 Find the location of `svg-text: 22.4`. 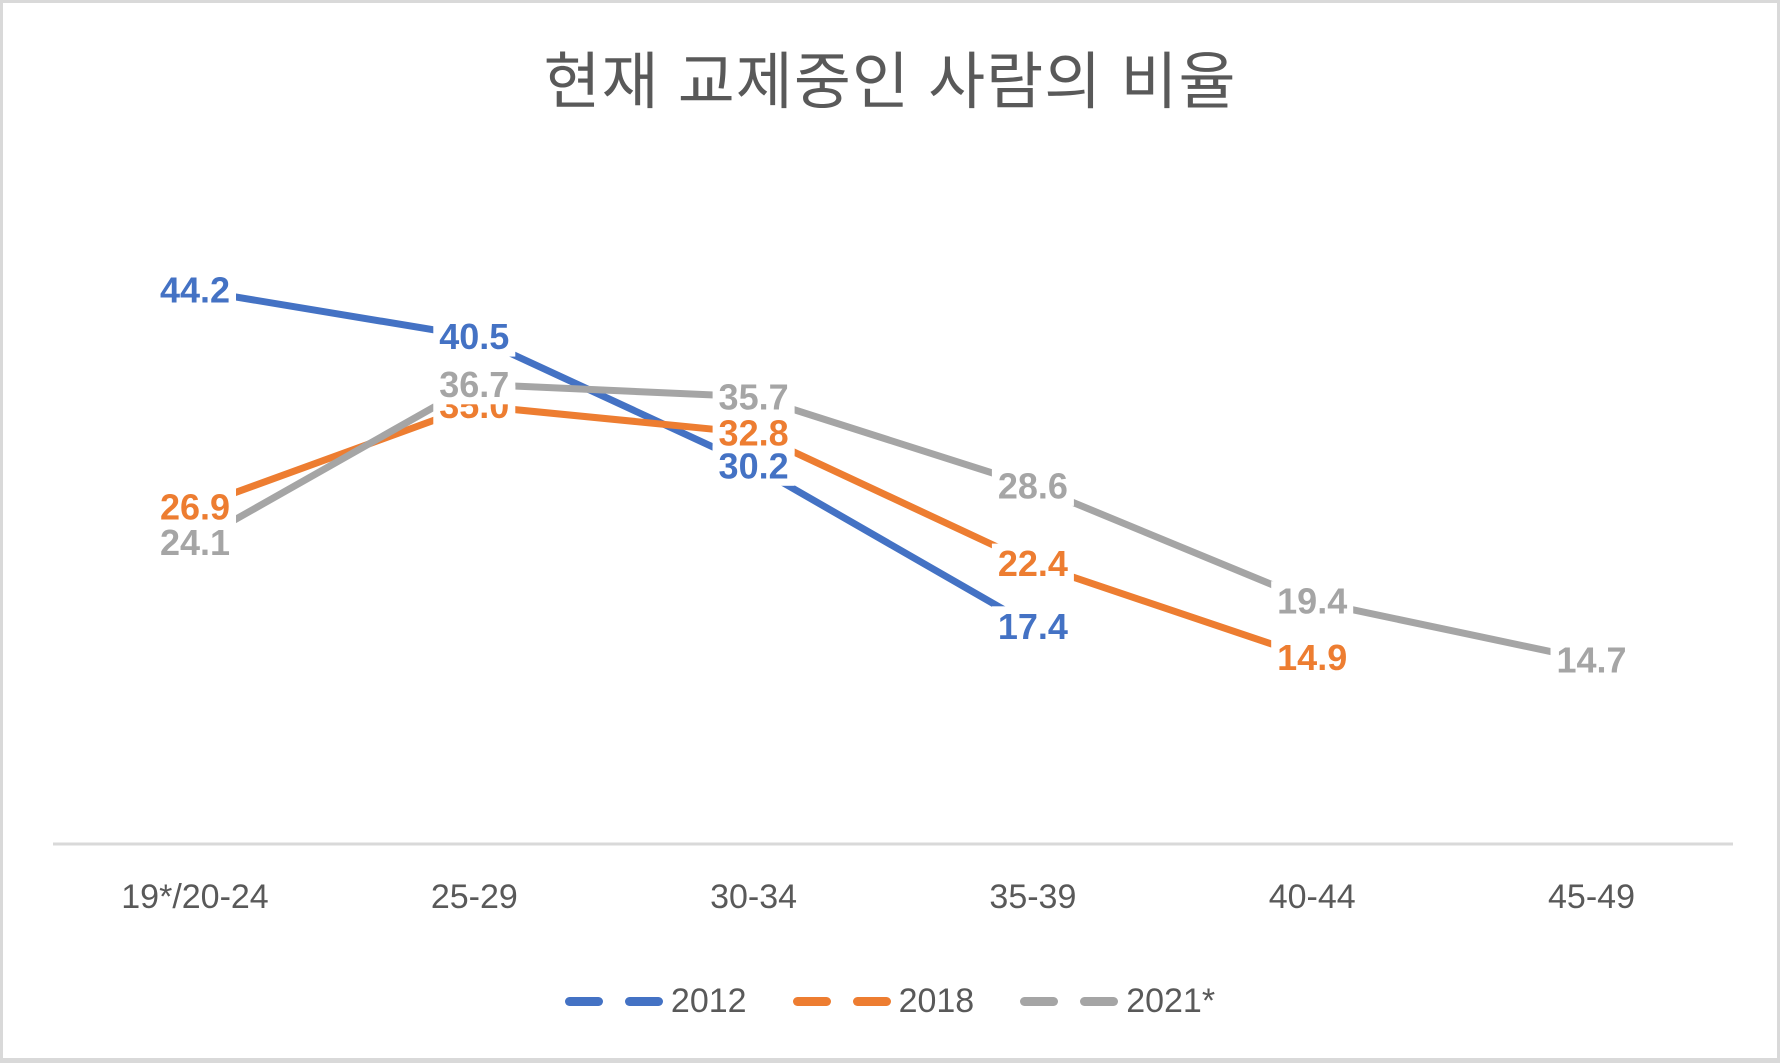

svg-text: 22.4 is located at coordinates (1033, 563).